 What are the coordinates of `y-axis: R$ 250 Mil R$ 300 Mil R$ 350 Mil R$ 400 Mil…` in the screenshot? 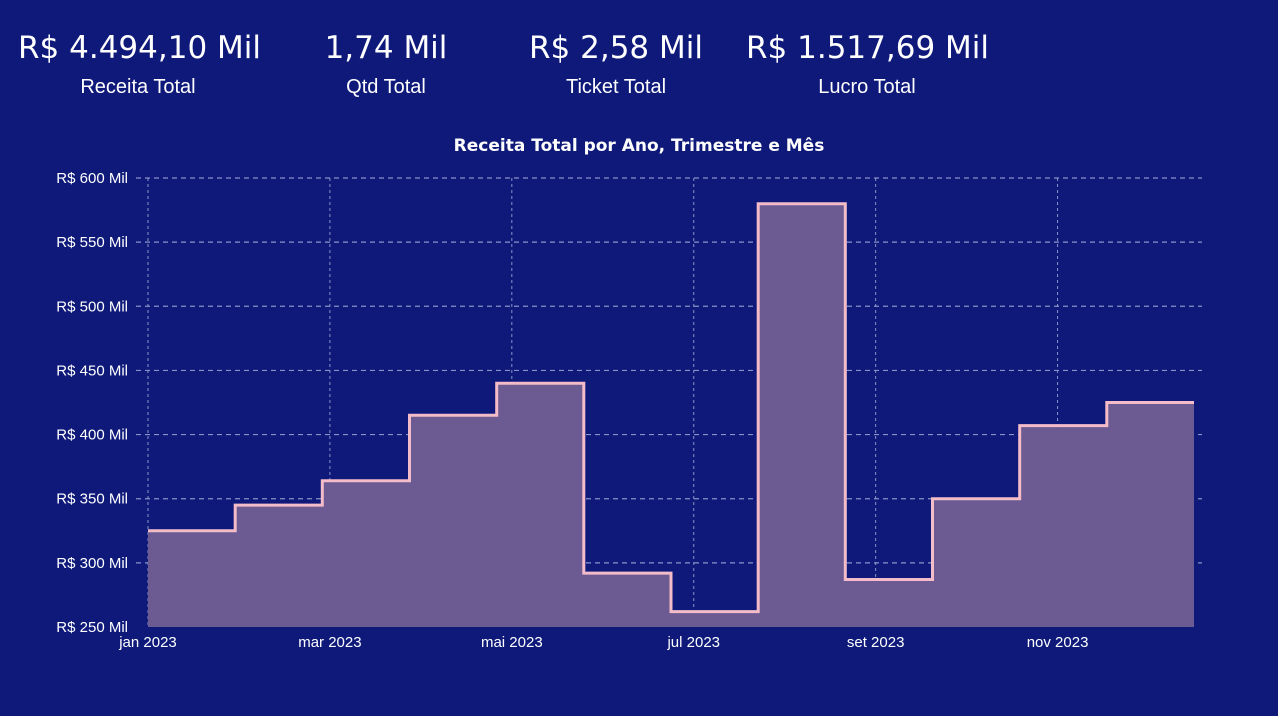 It's located at (92, 403).